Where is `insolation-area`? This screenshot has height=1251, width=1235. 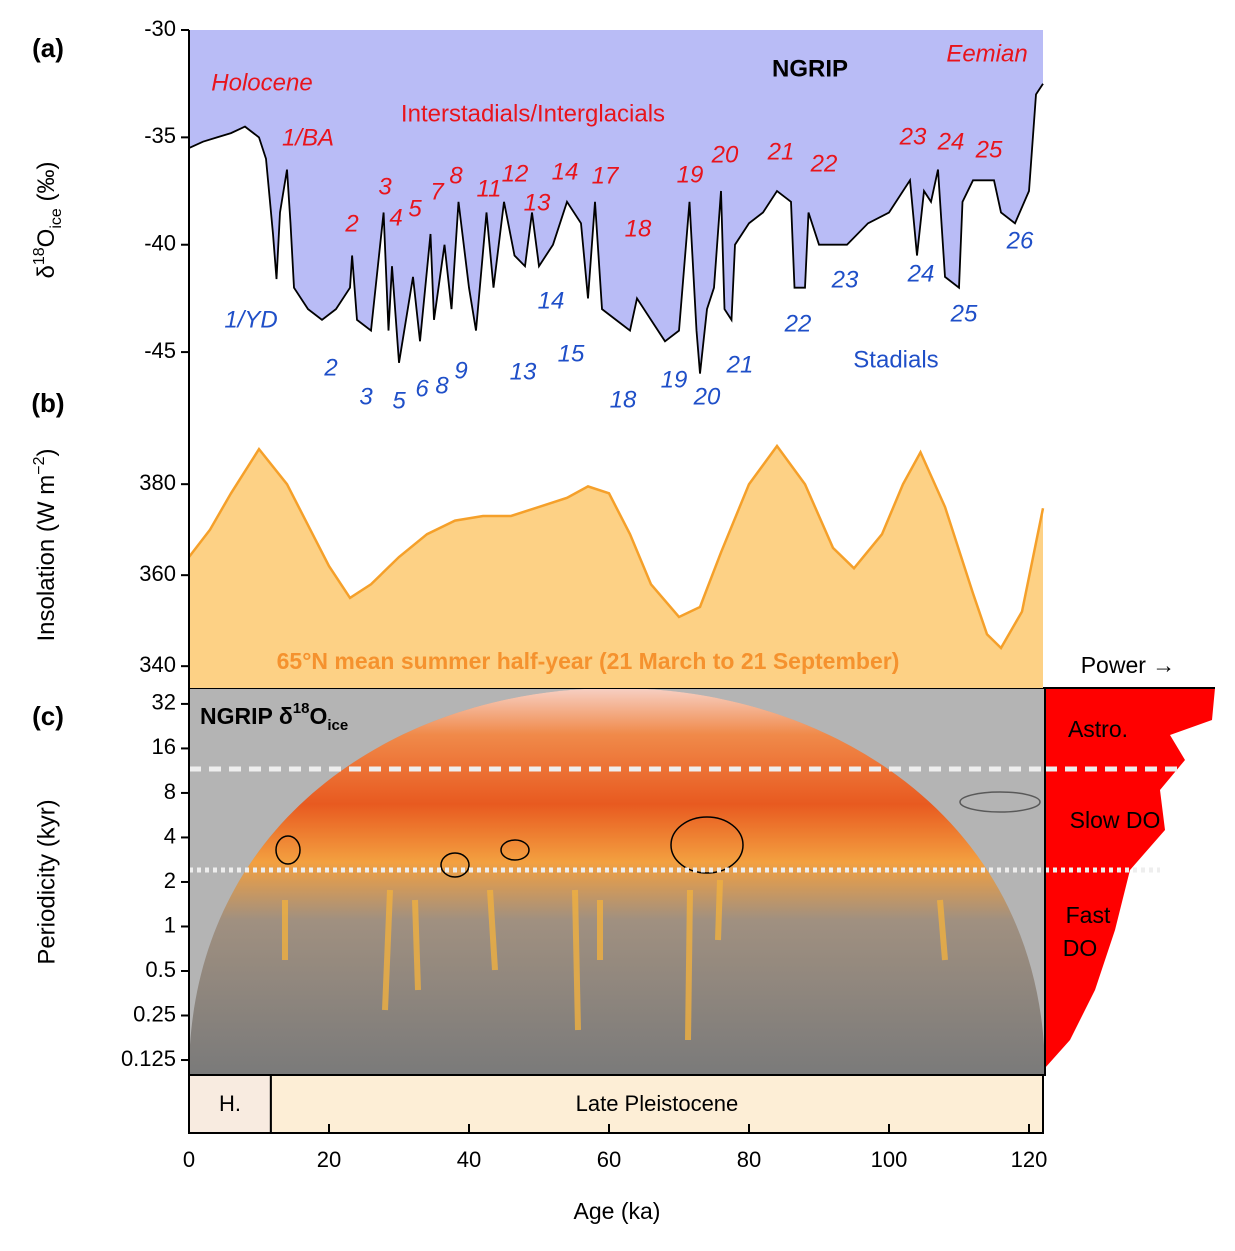 insolation-area is located at coordinates (616, 567).